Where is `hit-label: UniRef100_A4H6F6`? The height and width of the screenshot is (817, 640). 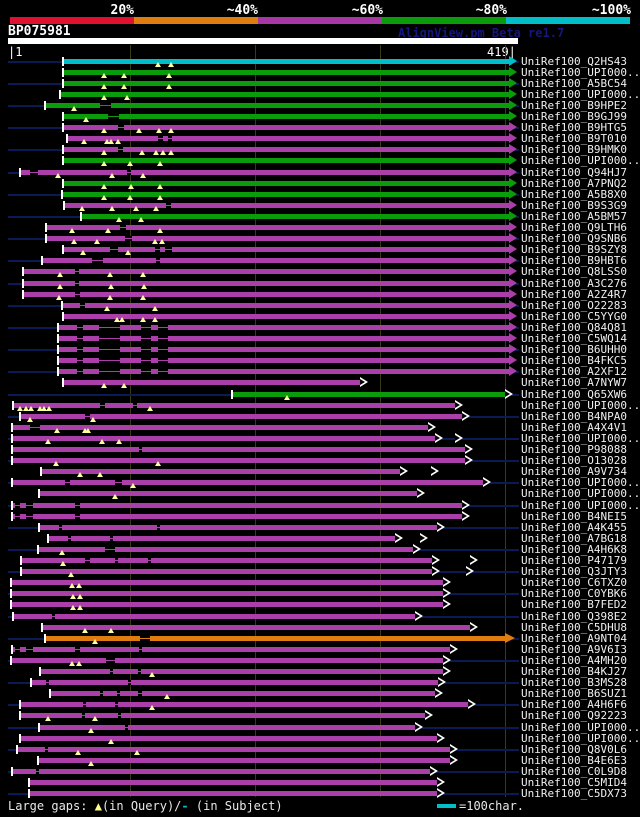
hit-label: UniRef100_A4H6F6 is located at coordinates (574, 705).